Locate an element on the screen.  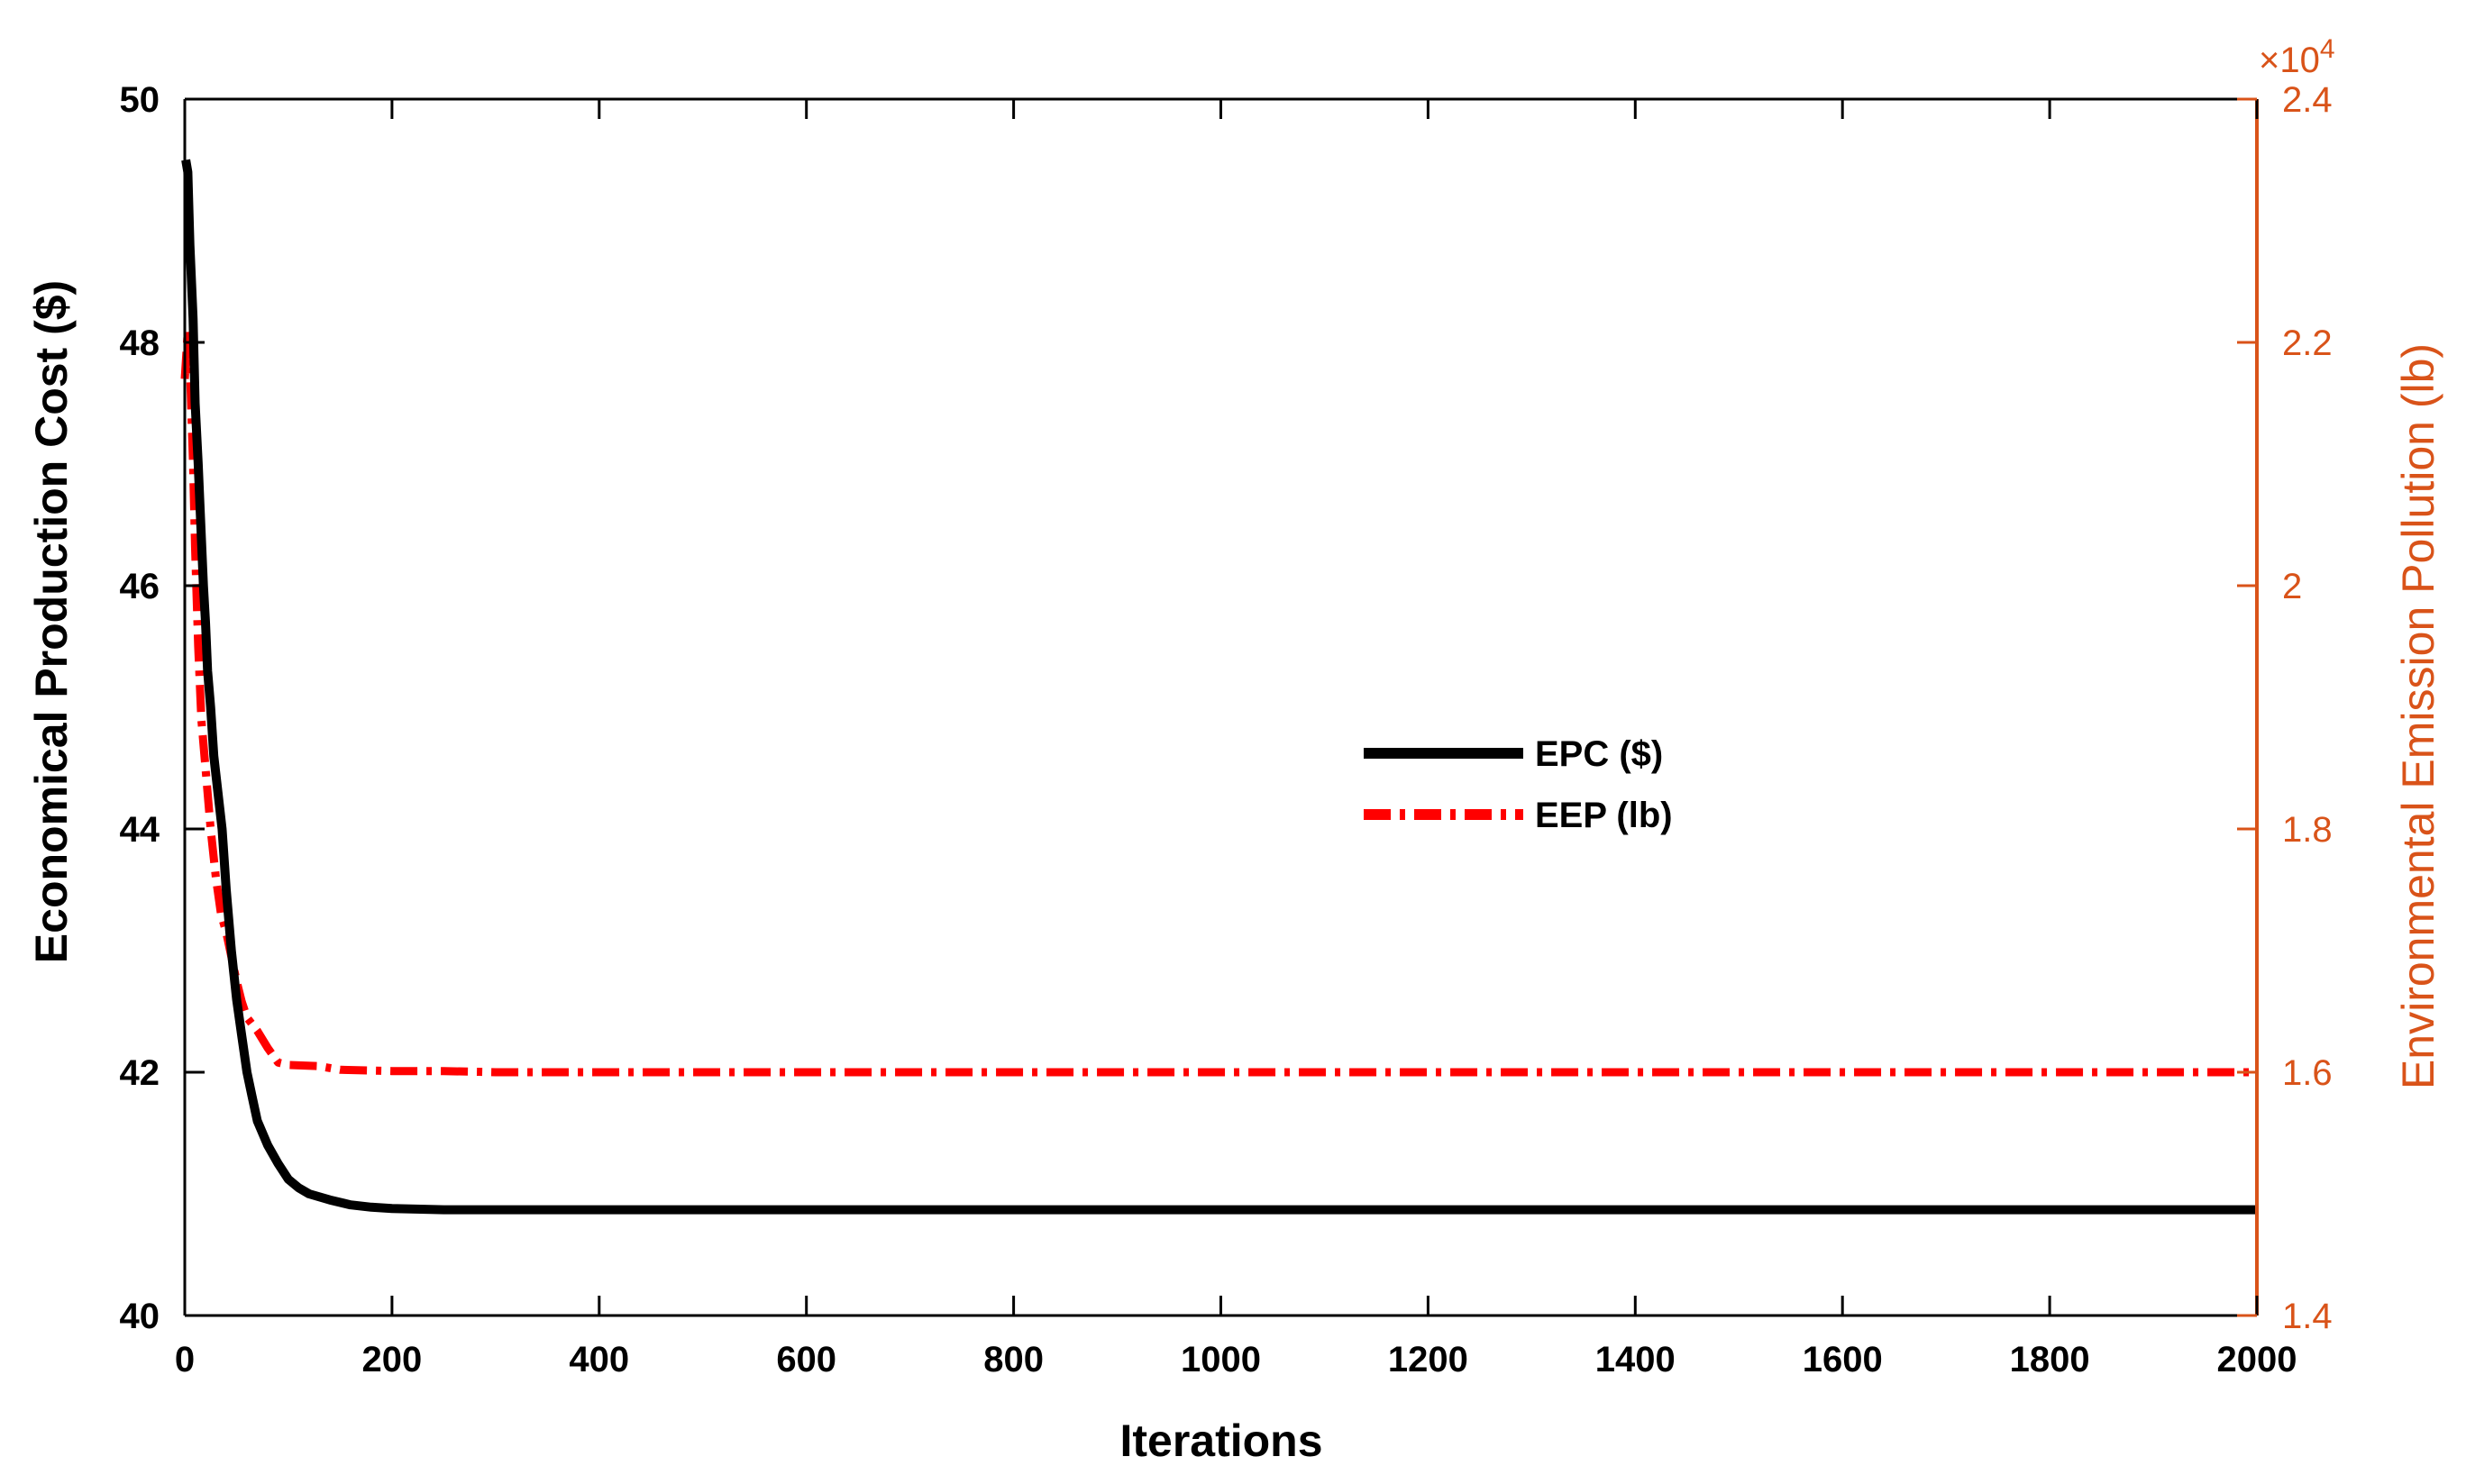
x-axis-title: Iterations is located at coordinates (1220, 1441).